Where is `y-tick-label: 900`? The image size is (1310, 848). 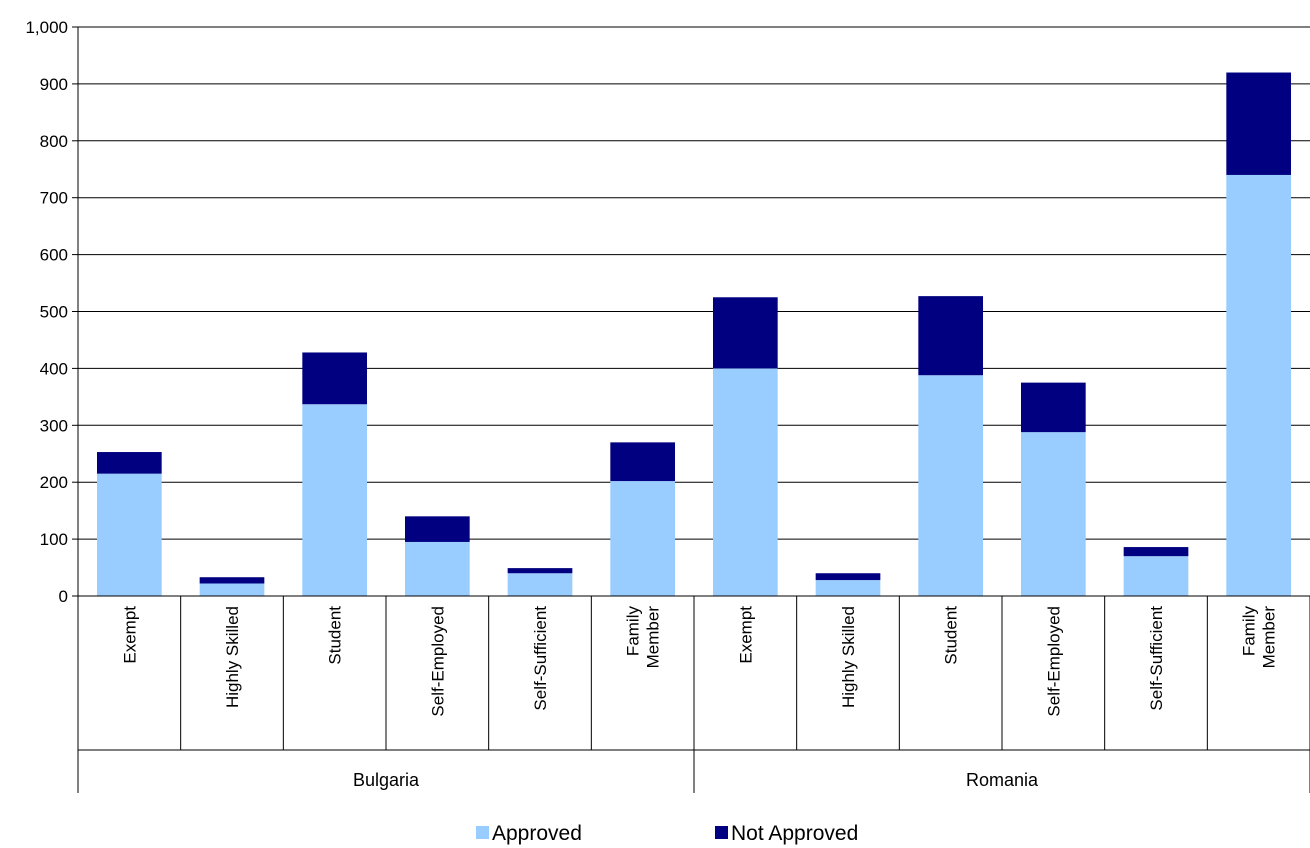
y-tick-label: 900 is located at coordinates (54, 84).